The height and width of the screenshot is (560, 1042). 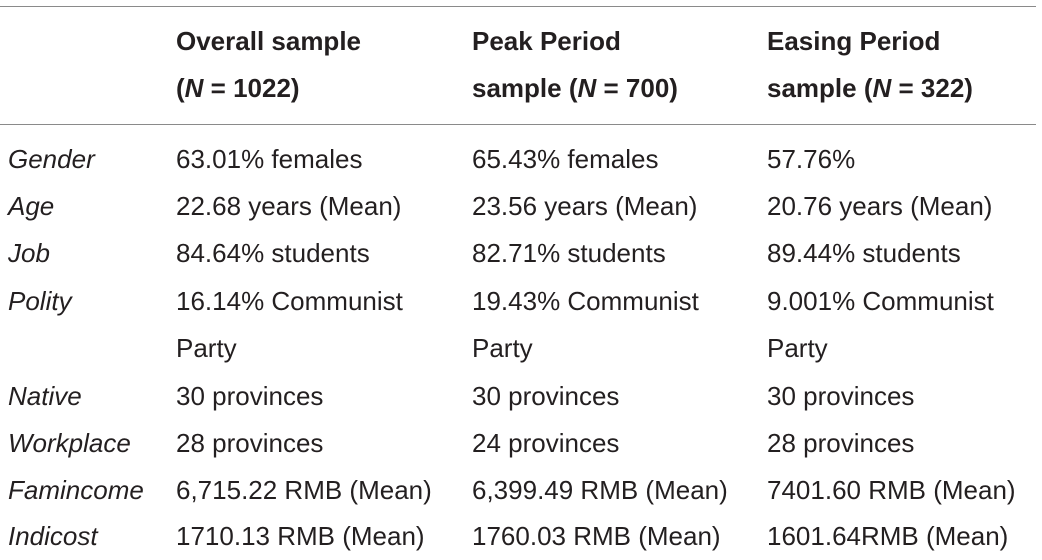 I want to click on table-cell: 24 provinces, so click(x=546, y=443).